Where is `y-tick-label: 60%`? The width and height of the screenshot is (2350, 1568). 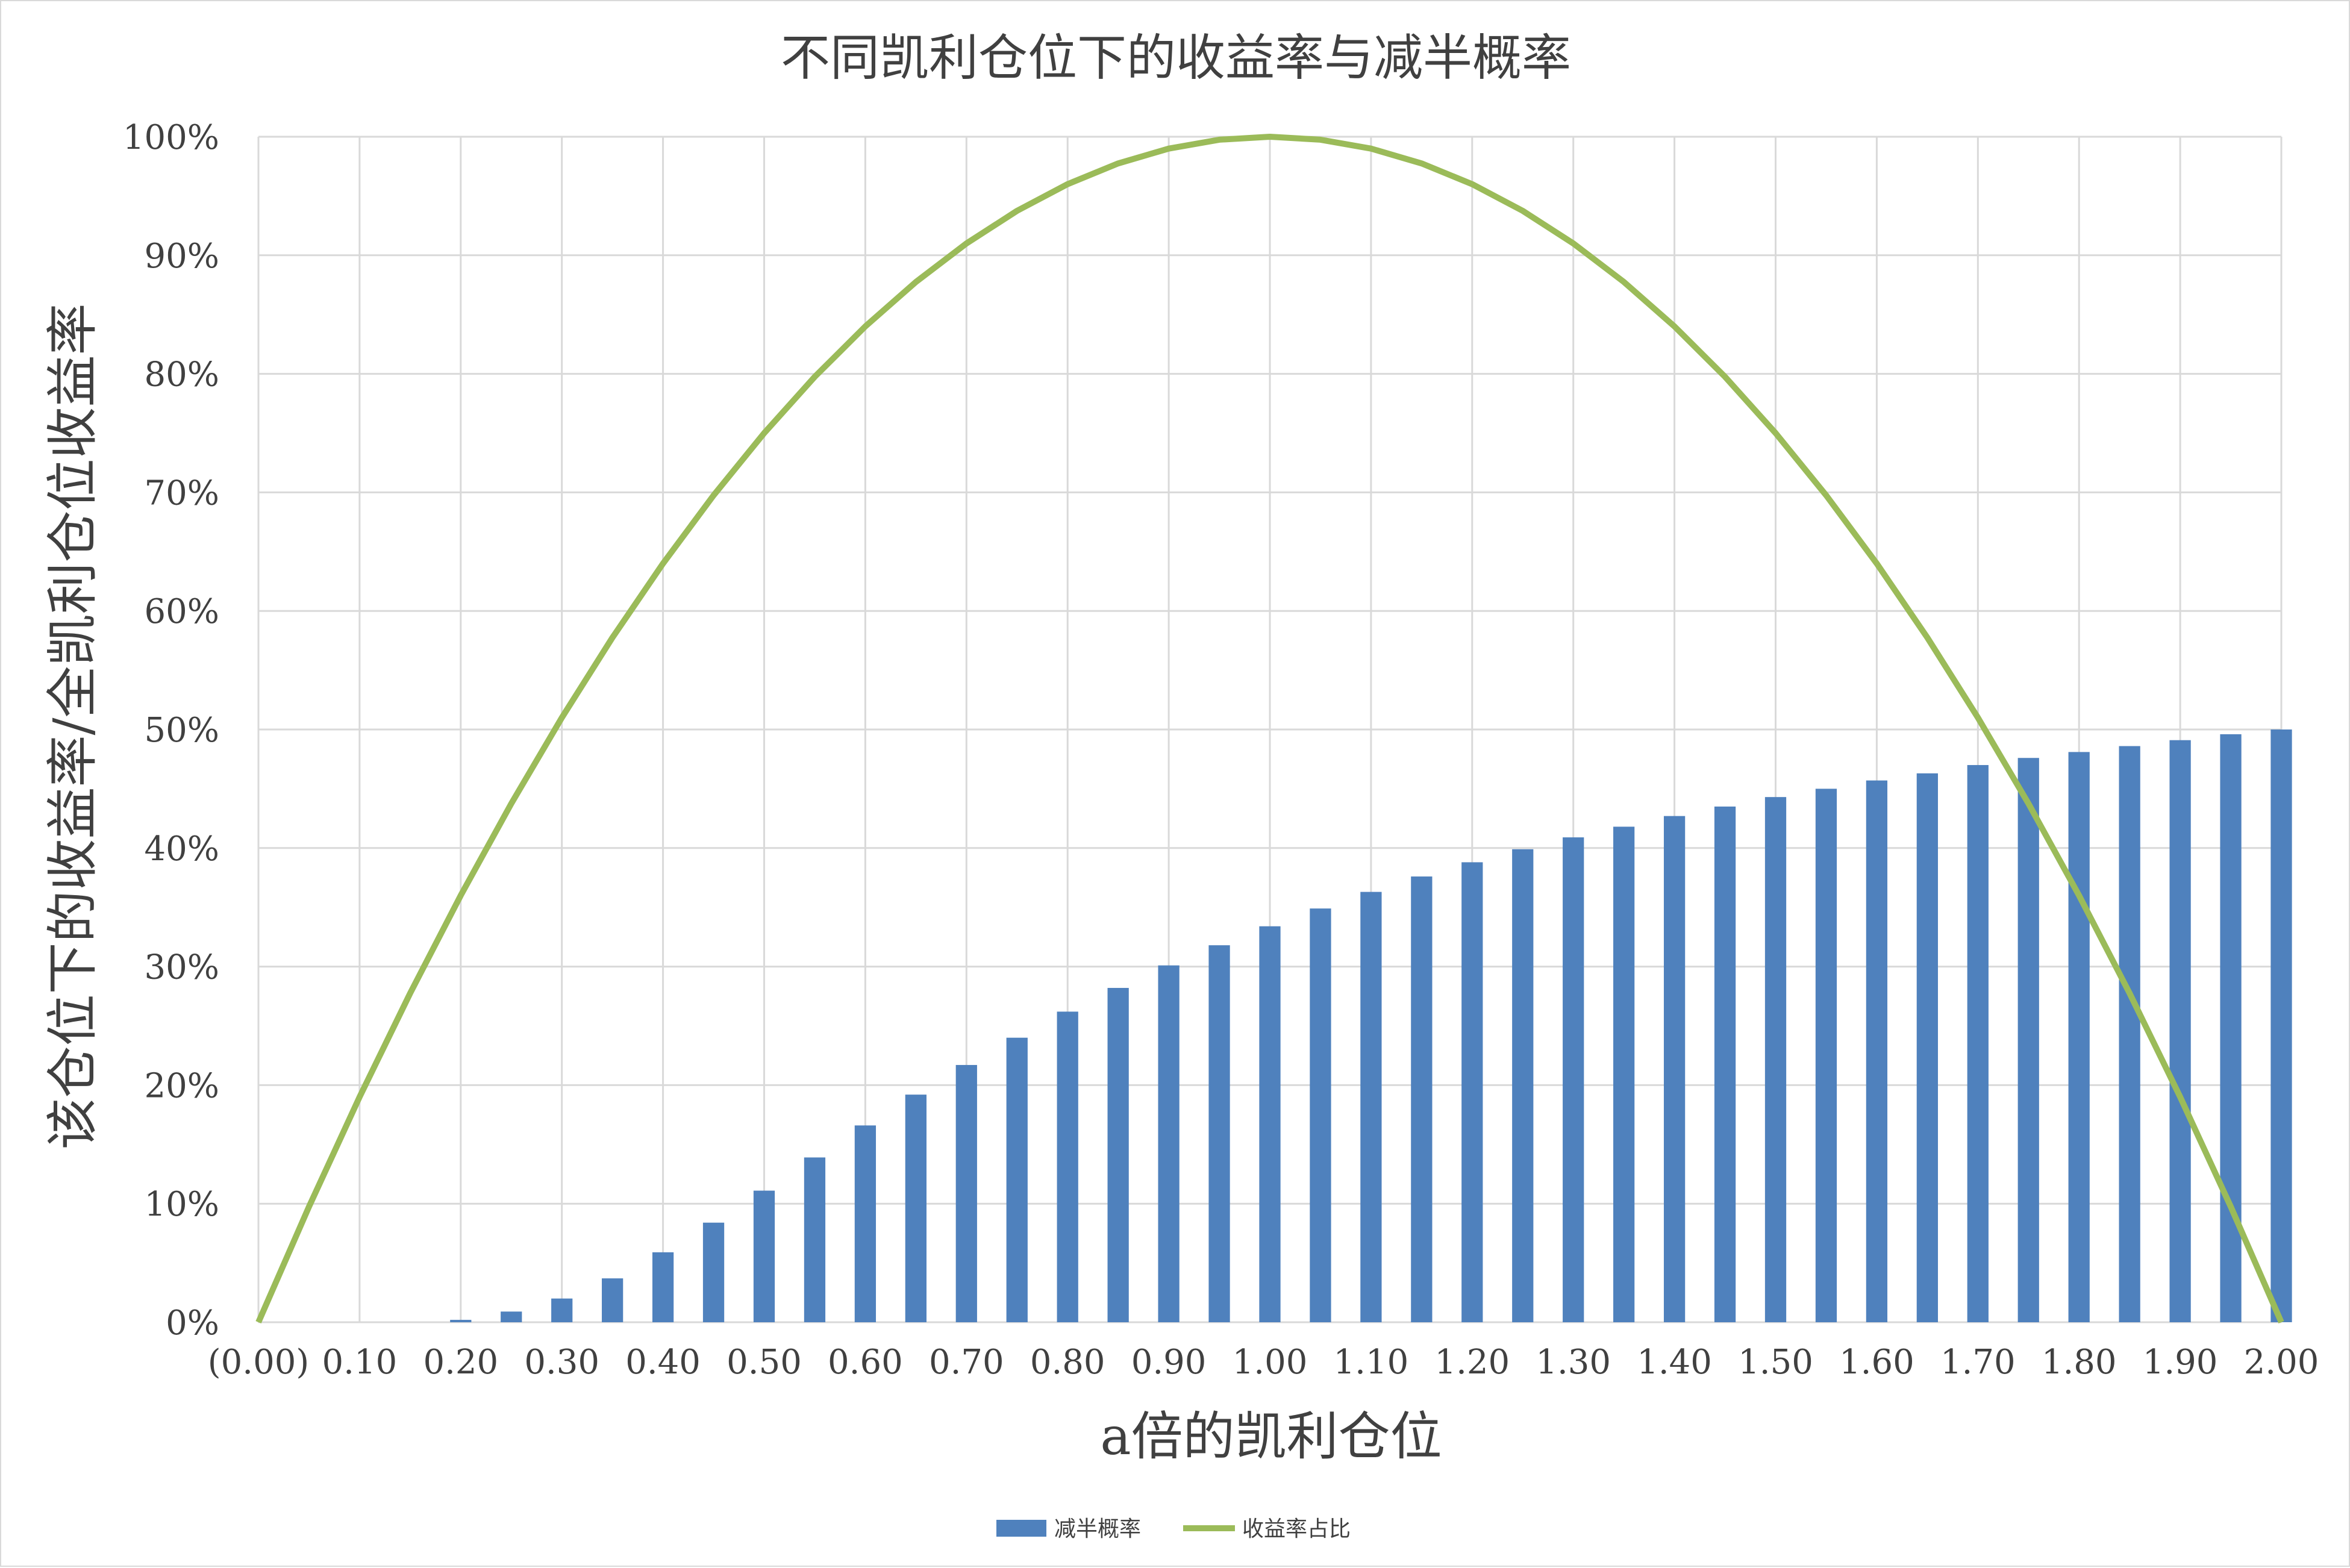
y-tick-label: 60% is located at coordinates (182, 611).